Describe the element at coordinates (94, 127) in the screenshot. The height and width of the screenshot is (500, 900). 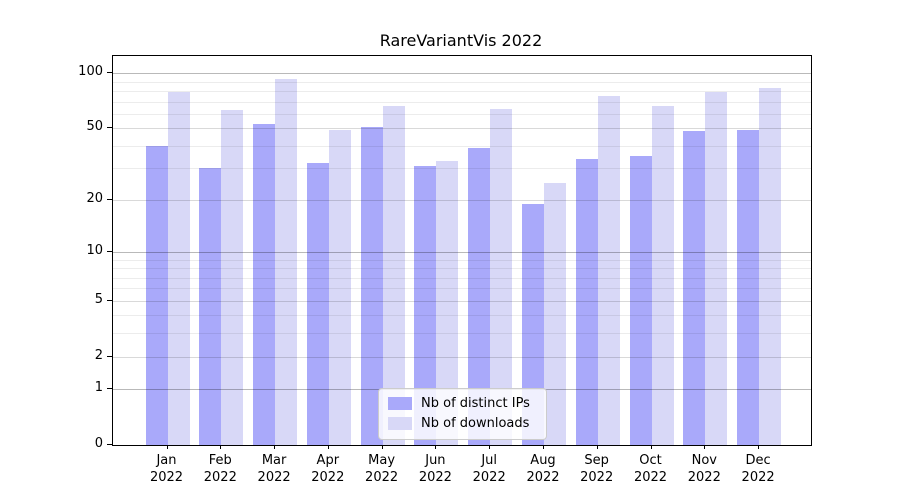
I see `y-tick-label: 50` at that location.